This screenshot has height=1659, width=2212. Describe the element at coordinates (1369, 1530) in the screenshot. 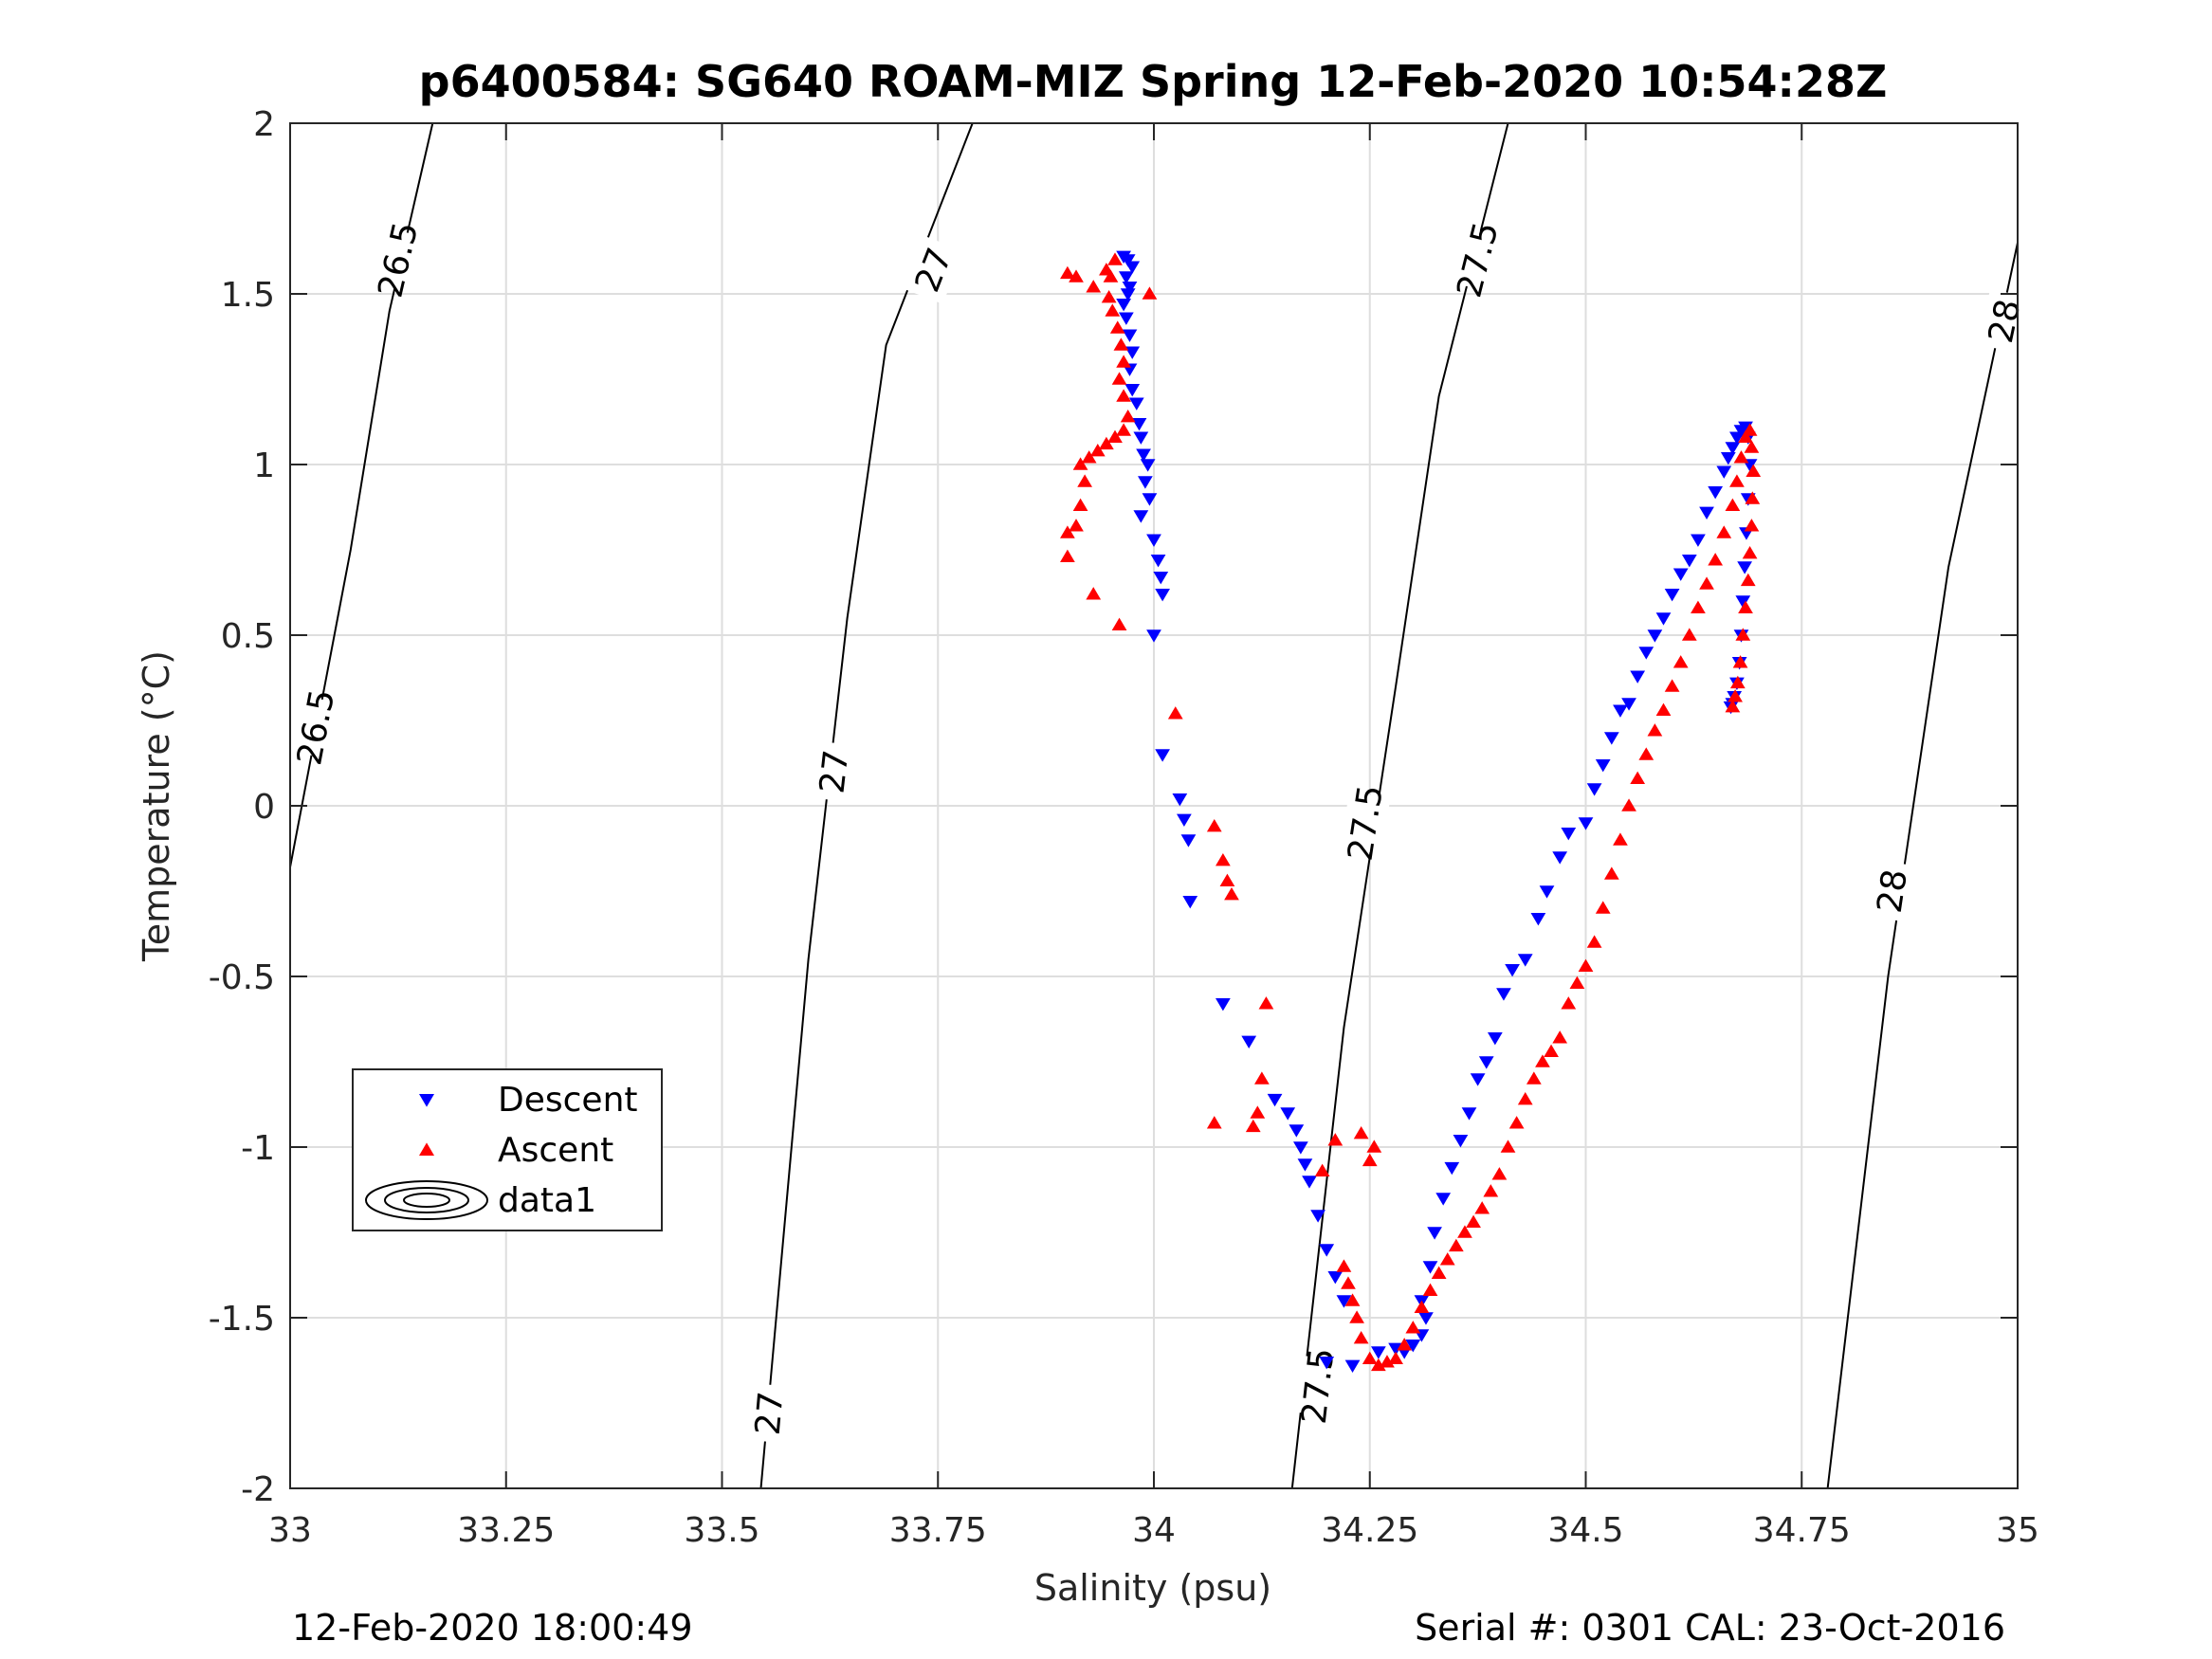

I see `x-tick-label: 34.25` at that location.